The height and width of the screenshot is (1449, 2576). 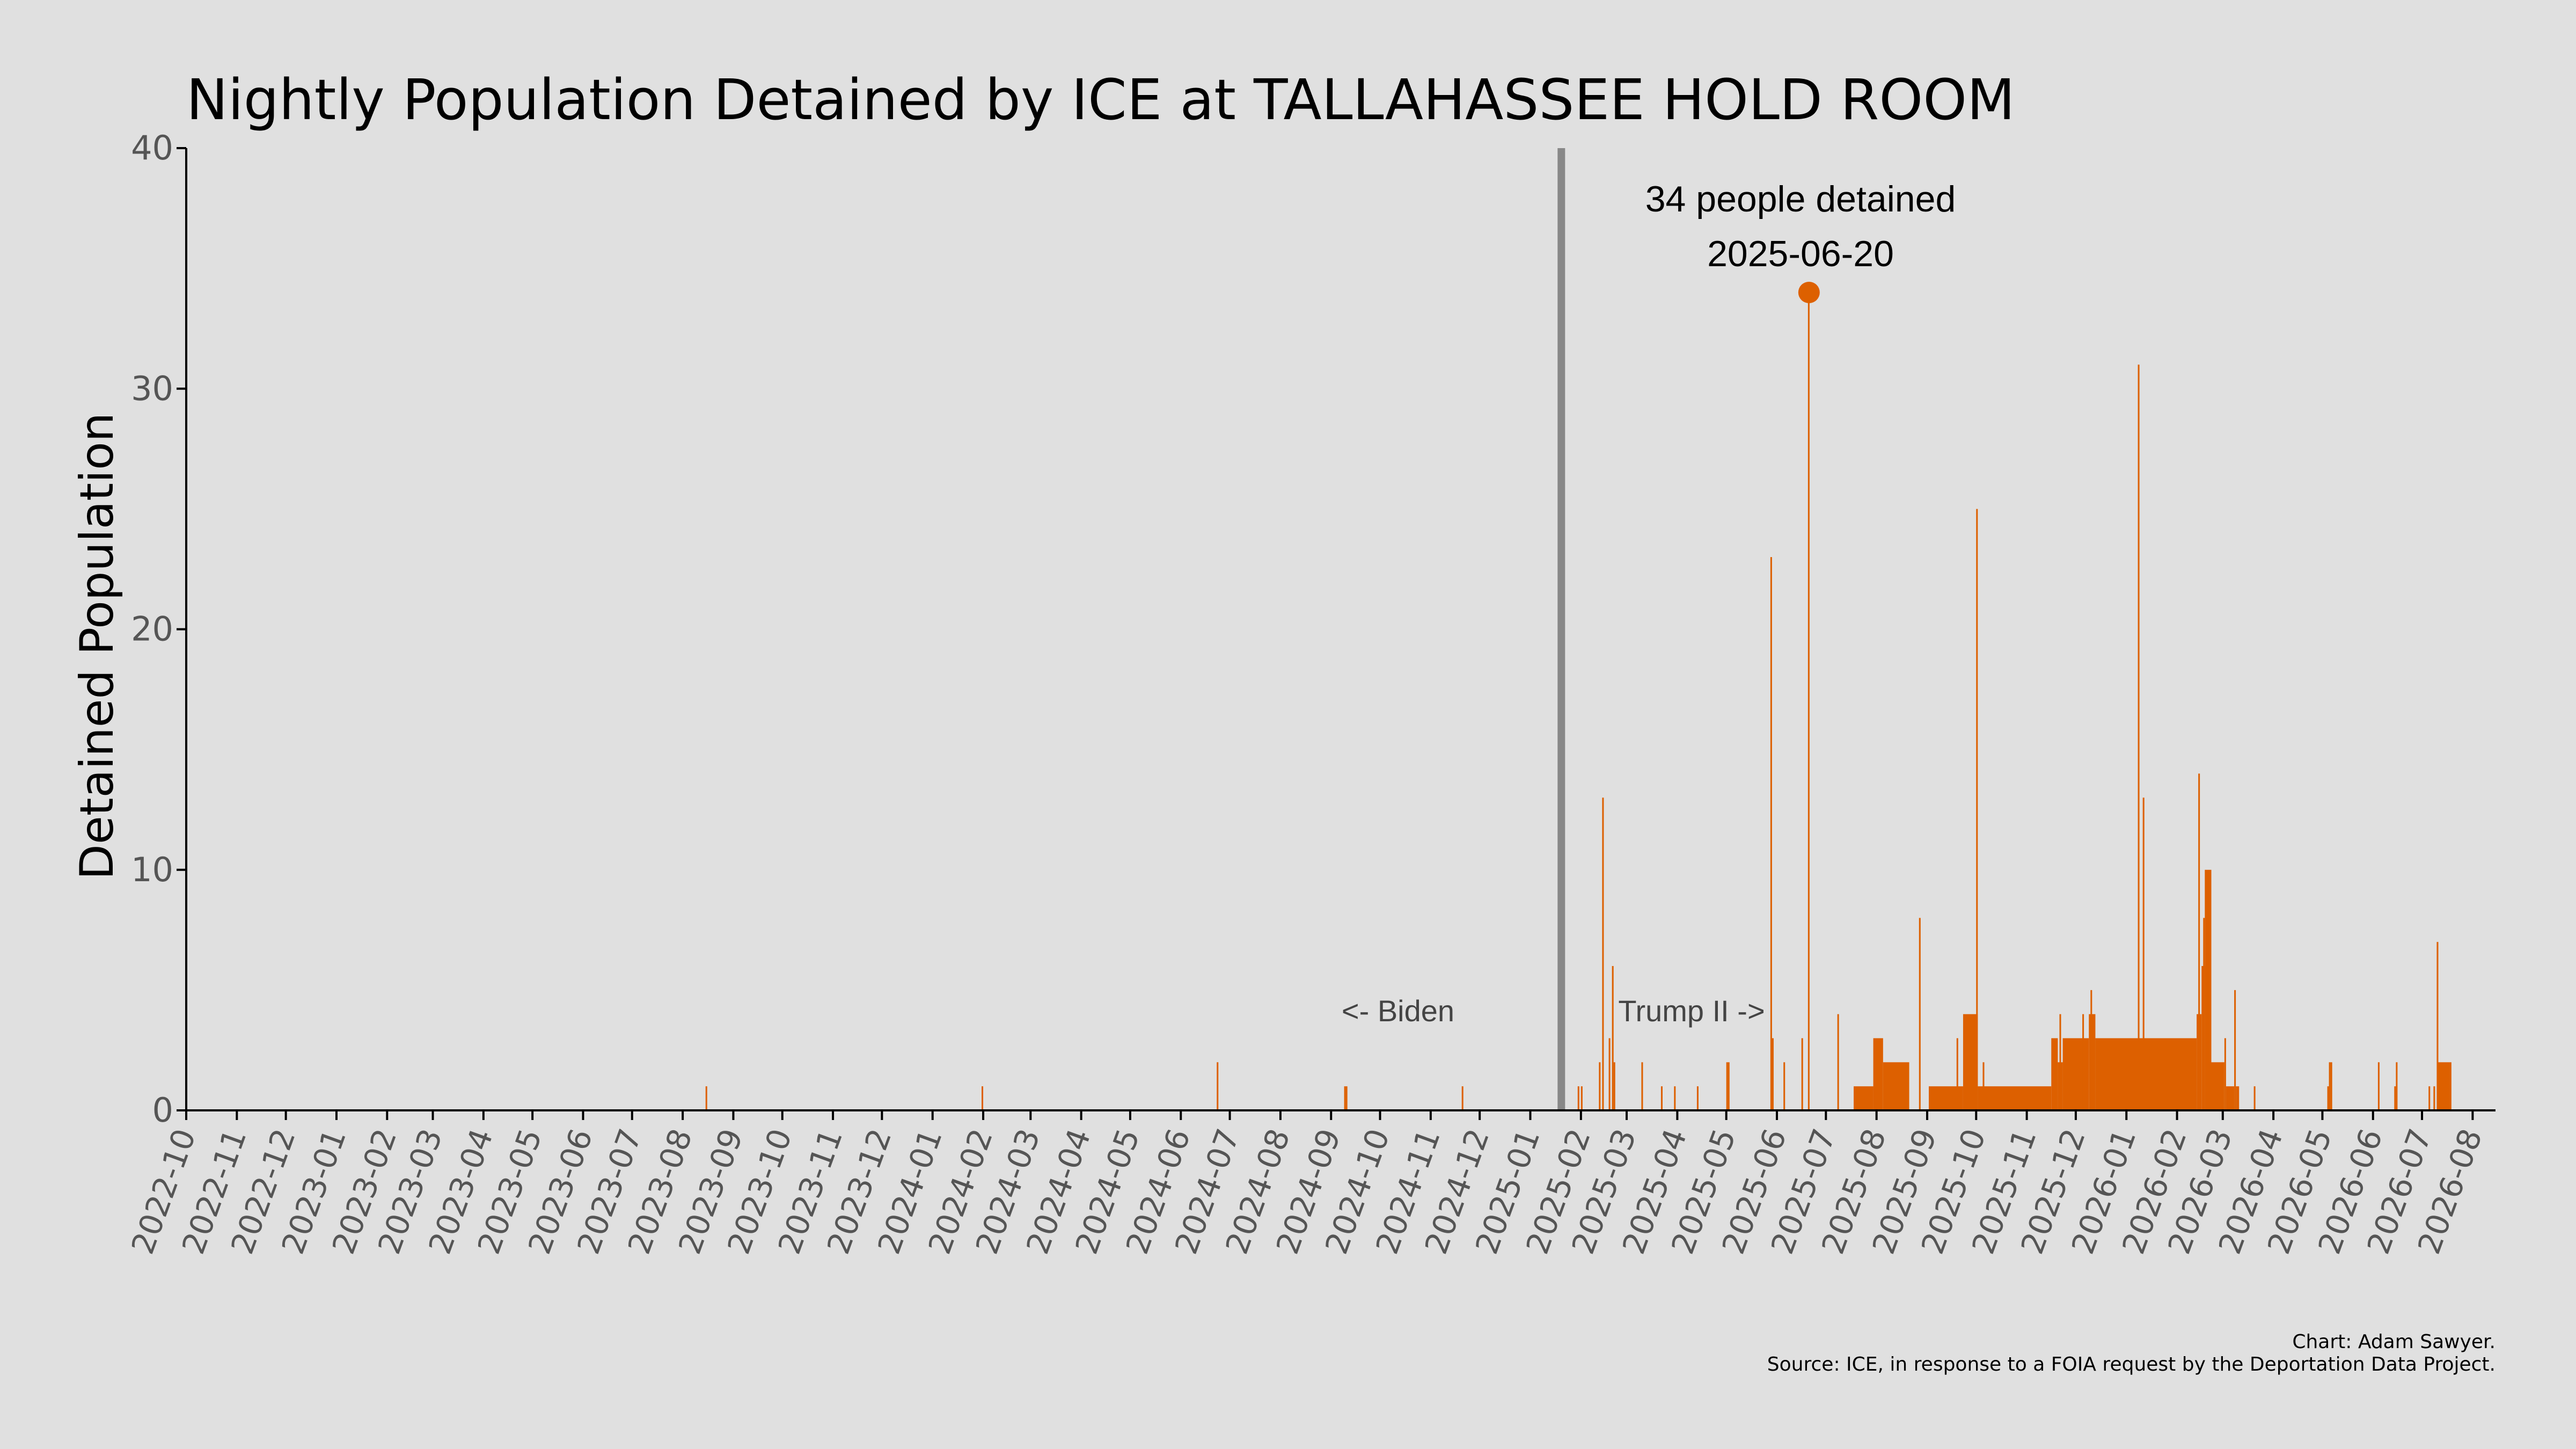 What do you see at coordinates (152, 388) in the screenshot?
I see `y-tick-label: 30` at bounding box center [152, 388].